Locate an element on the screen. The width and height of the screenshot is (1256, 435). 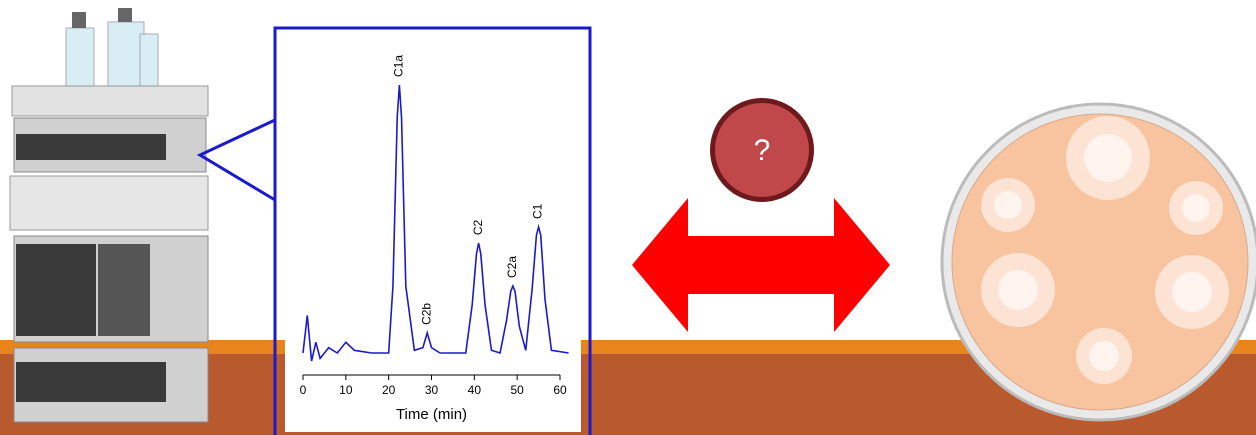
x-tick-label: 60 is located at coordinates (560, 390).